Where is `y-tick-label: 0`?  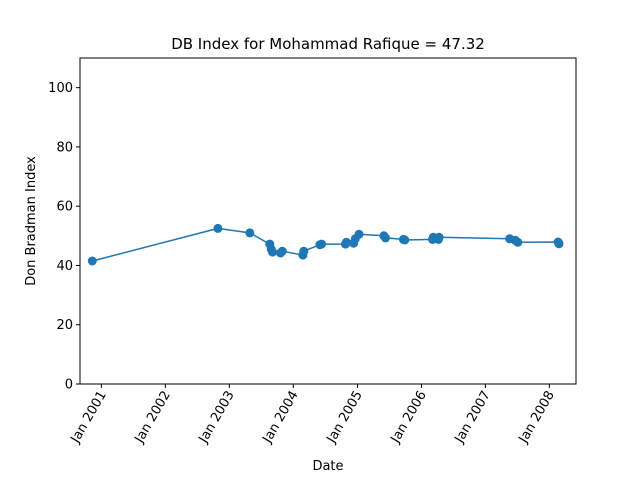 y-tick-label: 0 is located at coordinates (69, 385).